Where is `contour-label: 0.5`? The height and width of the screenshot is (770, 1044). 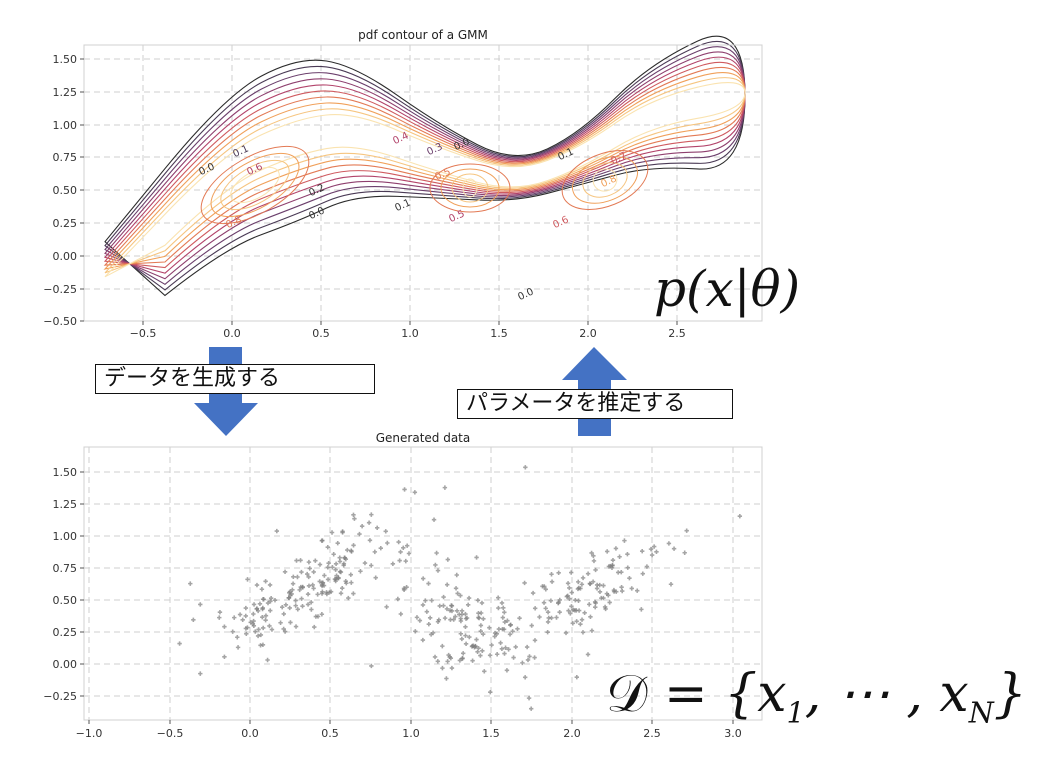 contour-label: 0.5 is located at coordinates (456, 216).